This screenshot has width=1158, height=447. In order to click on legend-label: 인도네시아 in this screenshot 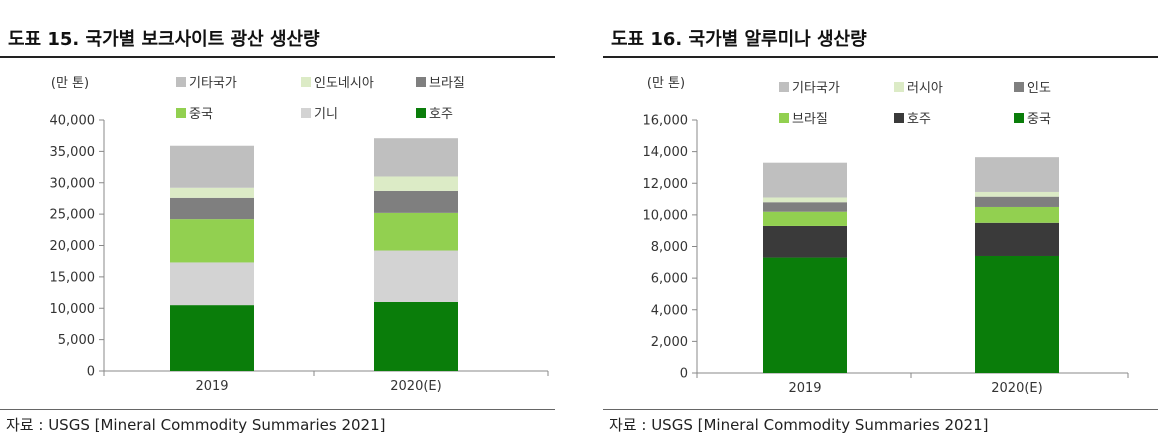, I will do `click(344, 83)`.